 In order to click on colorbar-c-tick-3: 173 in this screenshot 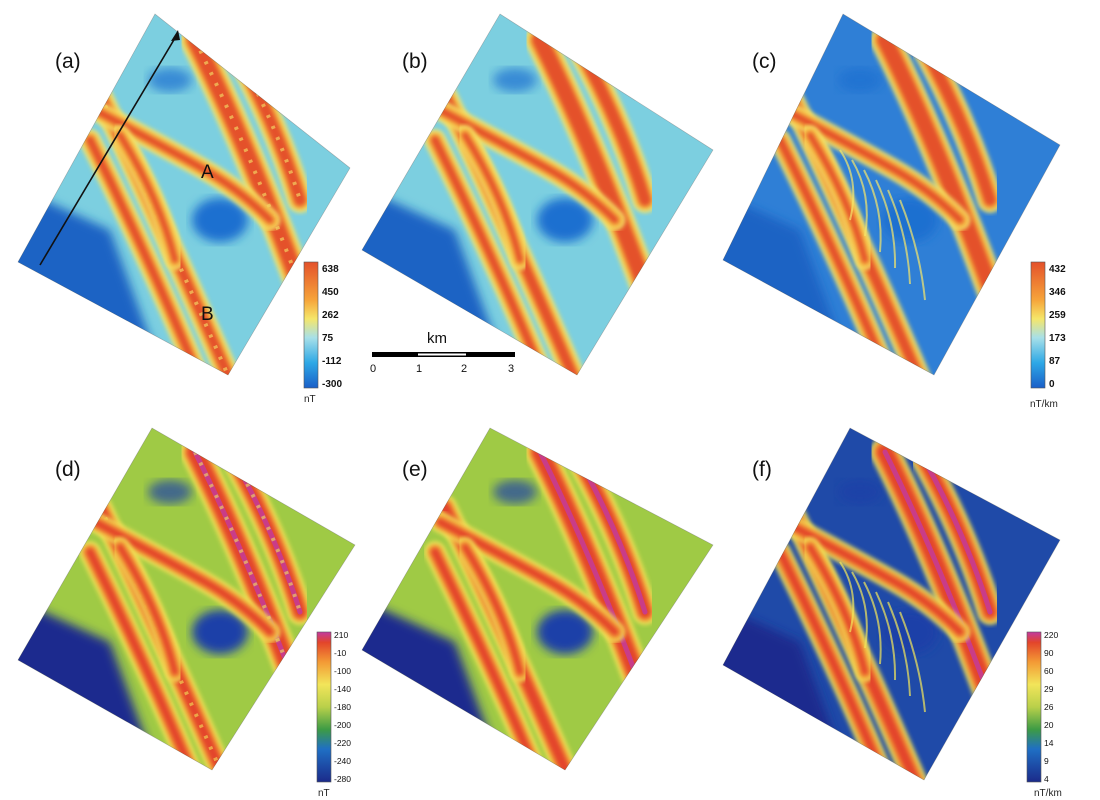, I will do `click(1057, 338)`.